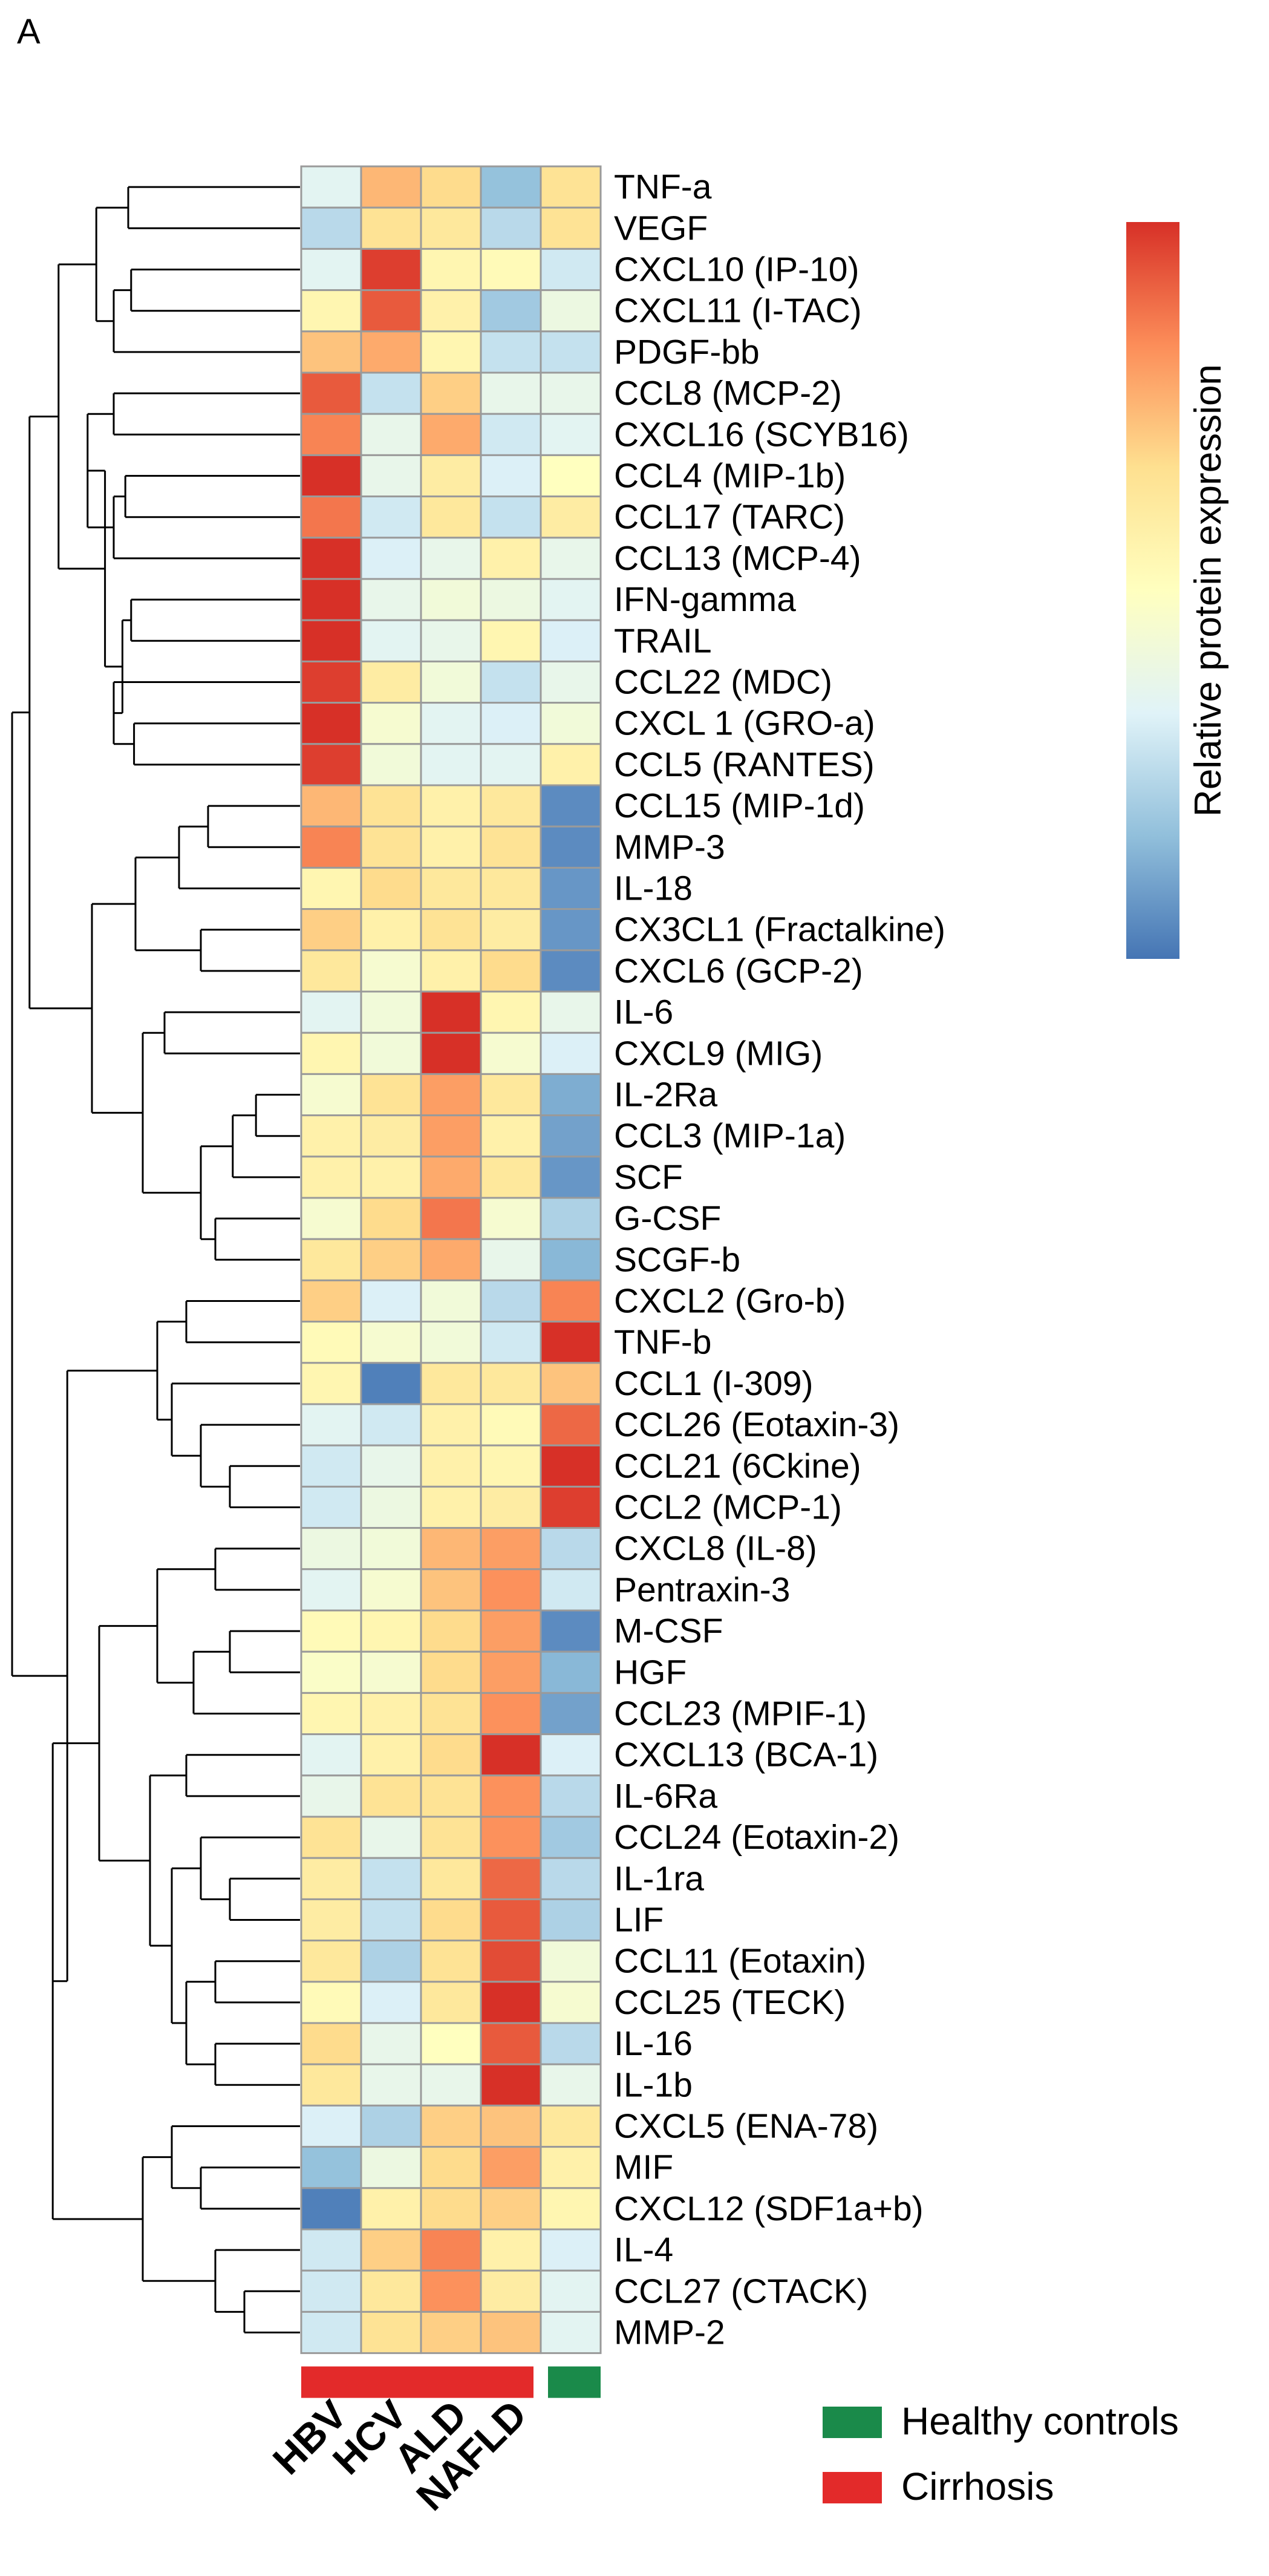  What do you see at coordinates (761, 434) in the screenshot?
I see `row-label: CXCL16 (SCYB16)` at bounding box center [761, 434].